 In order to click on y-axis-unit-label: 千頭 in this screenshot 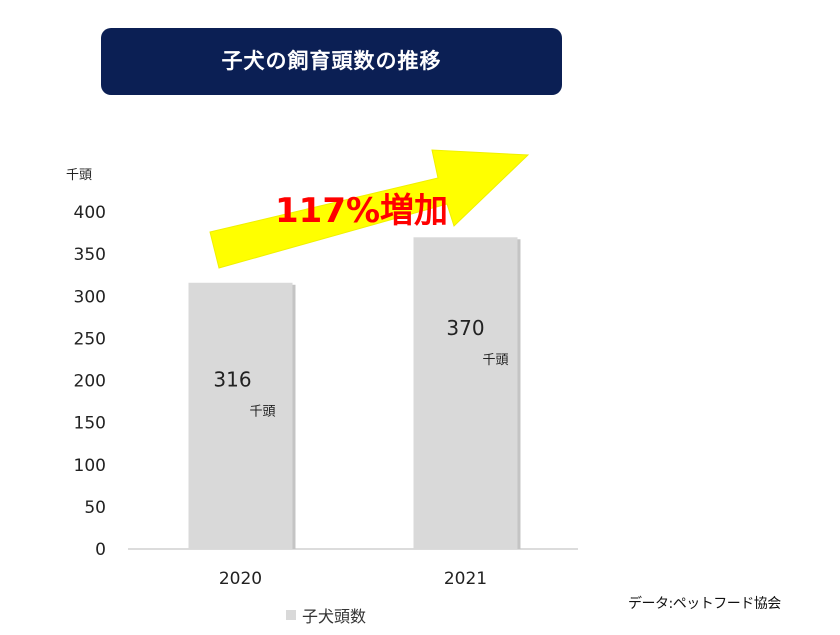, I will do `click(79, 175)`.